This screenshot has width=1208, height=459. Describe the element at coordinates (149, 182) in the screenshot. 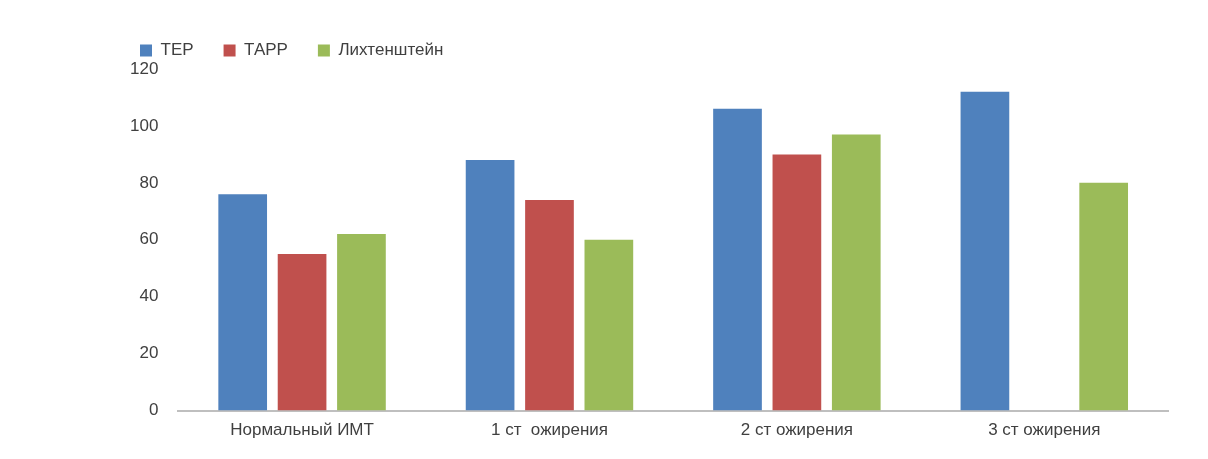

I see `y-tick-label: 80` at that location.